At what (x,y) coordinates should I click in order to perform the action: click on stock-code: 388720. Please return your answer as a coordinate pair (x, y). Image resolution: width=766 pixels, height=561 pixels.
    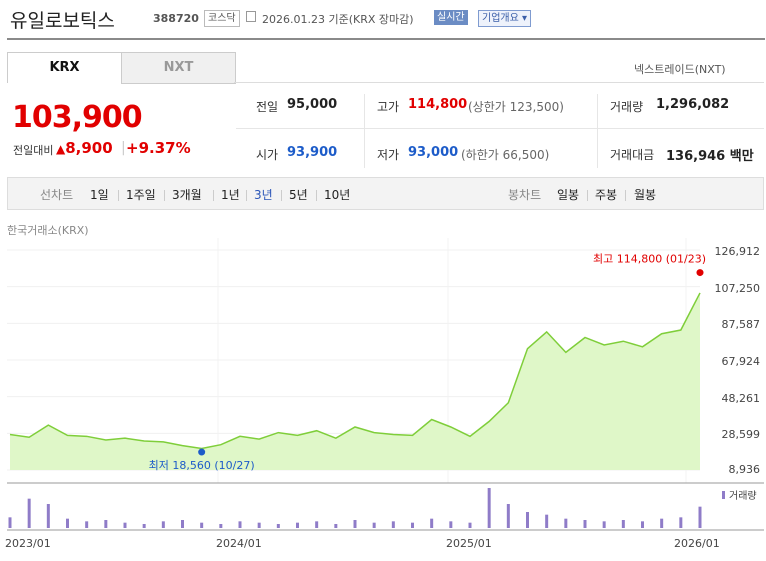
    Looking at the image, I should click on (176, 18).